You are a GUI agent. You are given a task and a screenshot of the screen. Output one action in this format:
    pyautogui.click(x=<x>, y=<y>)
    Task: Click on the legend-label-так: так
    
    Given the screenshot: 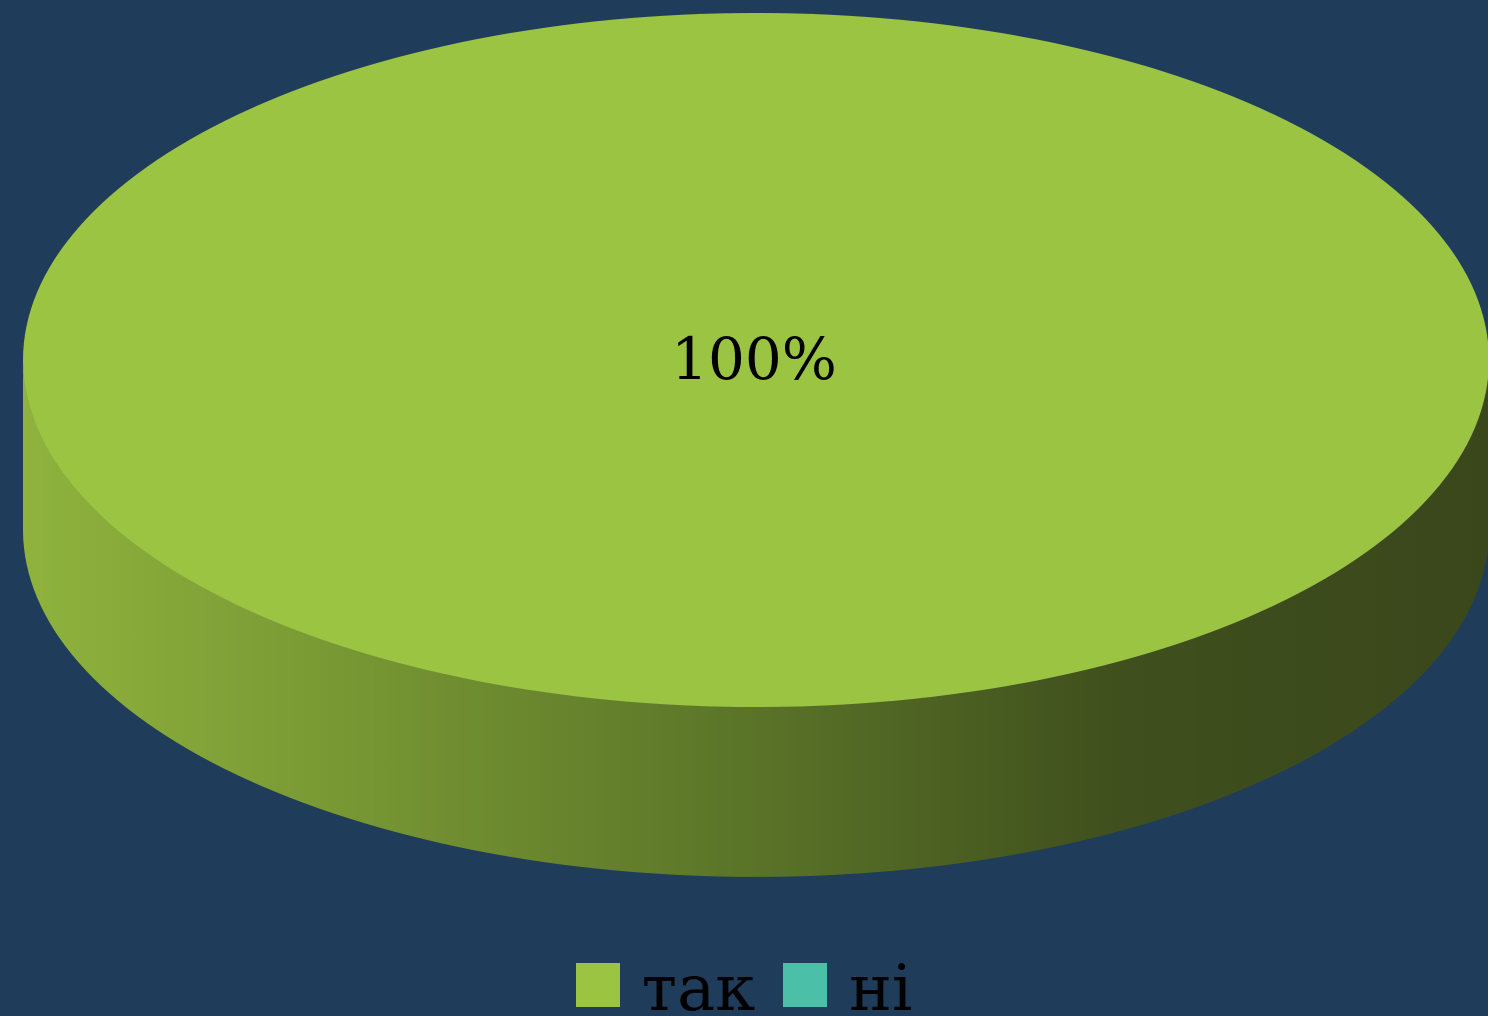 What is the action you would take?
    pyautogui.click(x=698, y=984)
    